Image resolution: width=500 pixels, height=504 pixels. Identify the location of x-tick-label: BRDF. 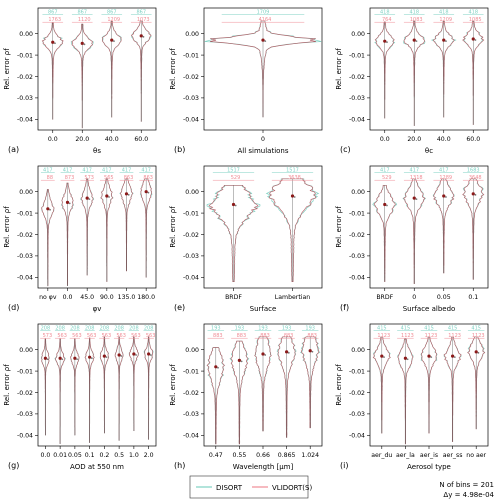
(384, 297).